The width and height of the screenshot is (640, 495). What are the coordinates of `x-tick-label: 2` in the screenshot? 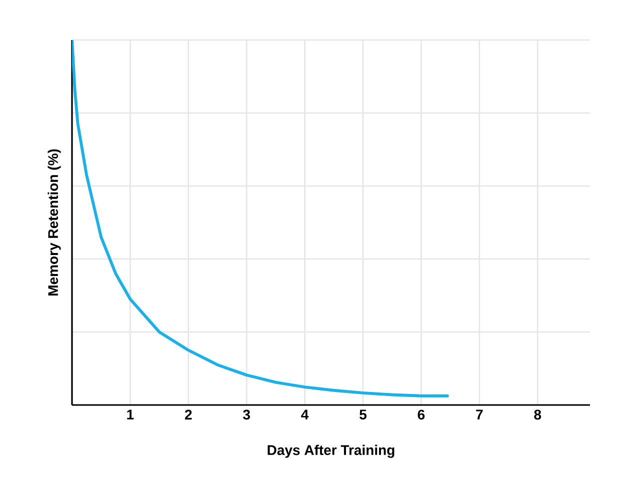 It's located at (188, 415).